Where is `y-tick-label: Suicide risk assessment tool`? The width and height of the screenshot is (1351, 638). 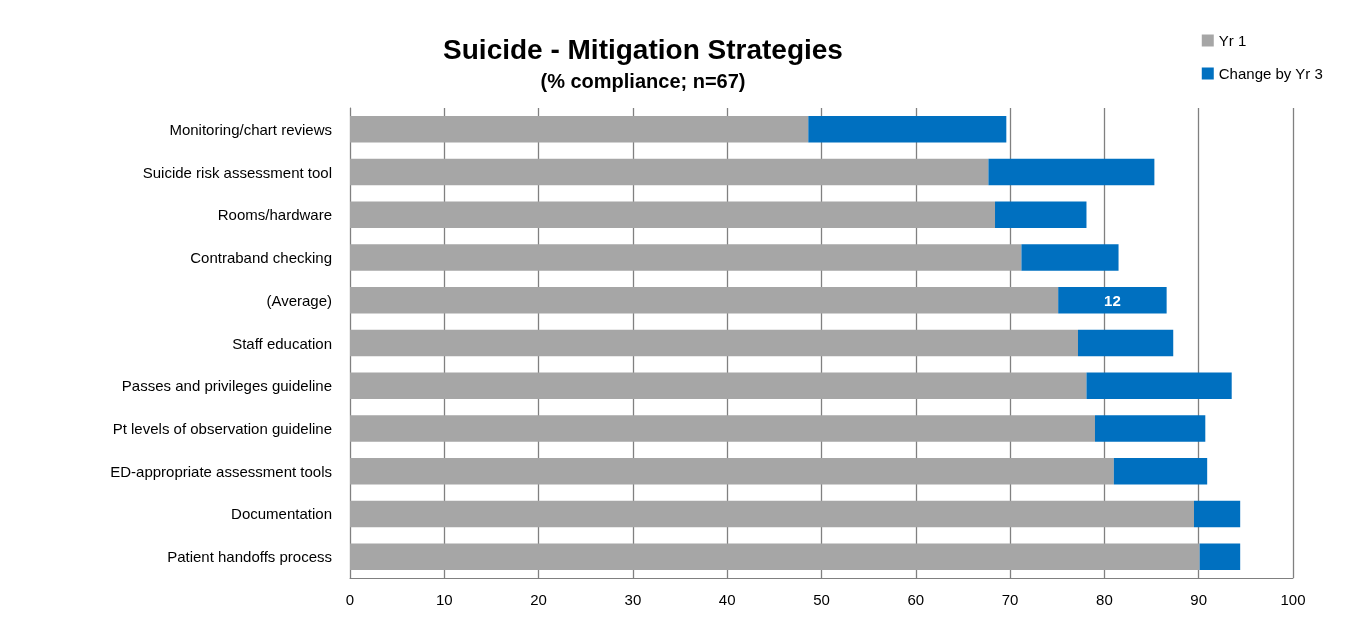 y-tick-label: Suicide risk assessment tool is located at coordinates (237, 172).